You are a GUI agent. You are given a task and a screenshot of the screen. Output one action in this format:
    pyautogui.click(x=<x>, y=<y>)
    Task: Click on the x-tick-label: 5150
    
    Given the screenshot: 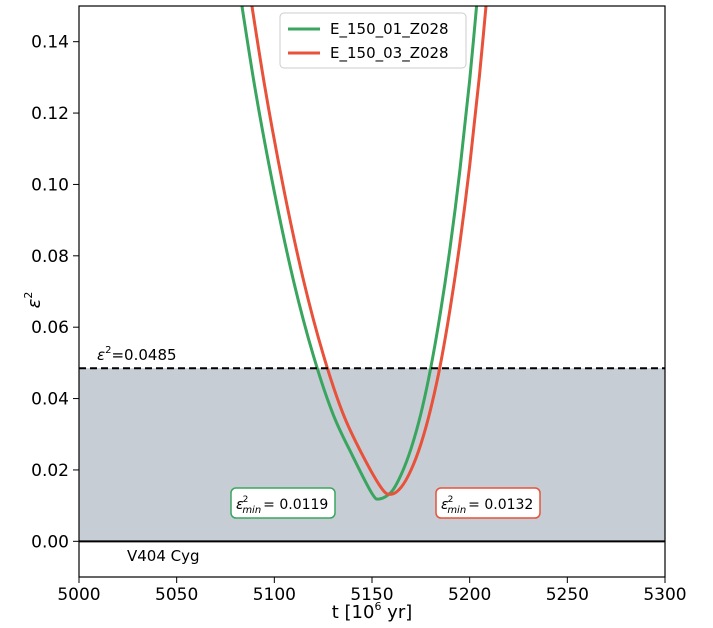 What is the action you would take?
    pyautogui.click(x=371, y=595)
    